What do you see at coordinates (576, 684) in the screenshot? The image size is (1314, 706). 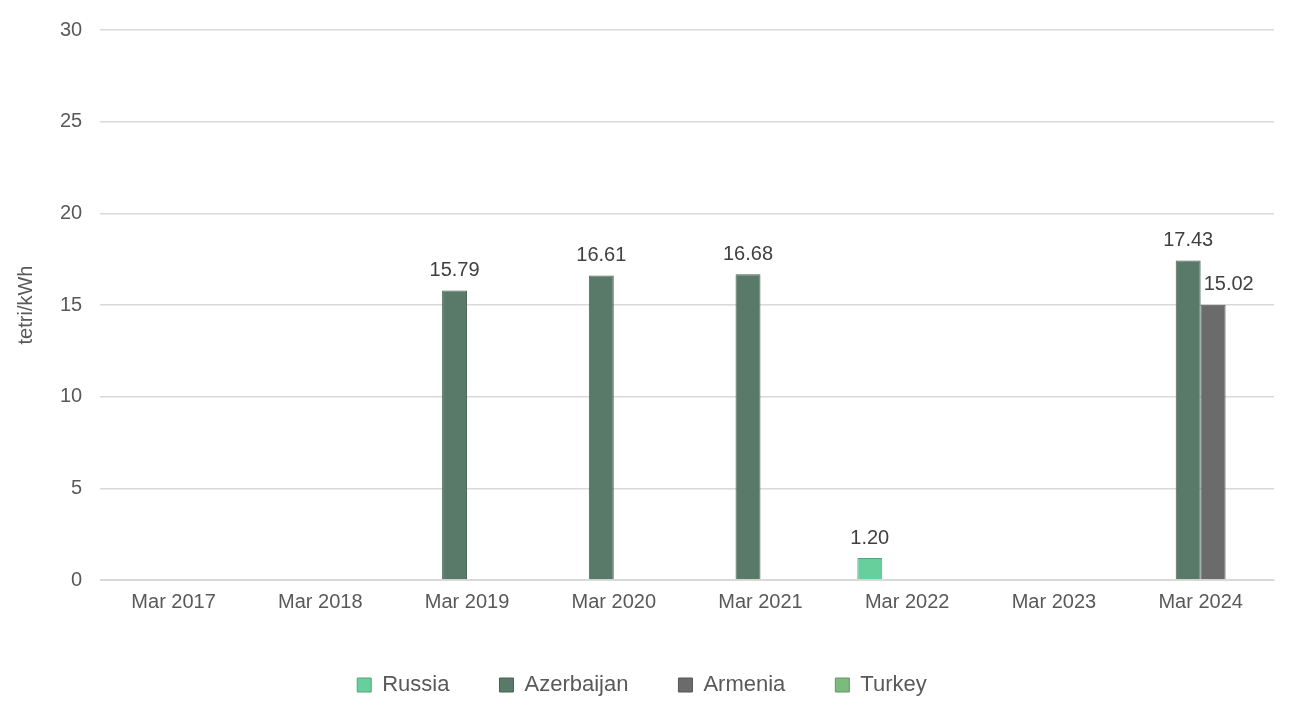 I see `legend-label: Azerbaijan` at bounding box center [576, 684].